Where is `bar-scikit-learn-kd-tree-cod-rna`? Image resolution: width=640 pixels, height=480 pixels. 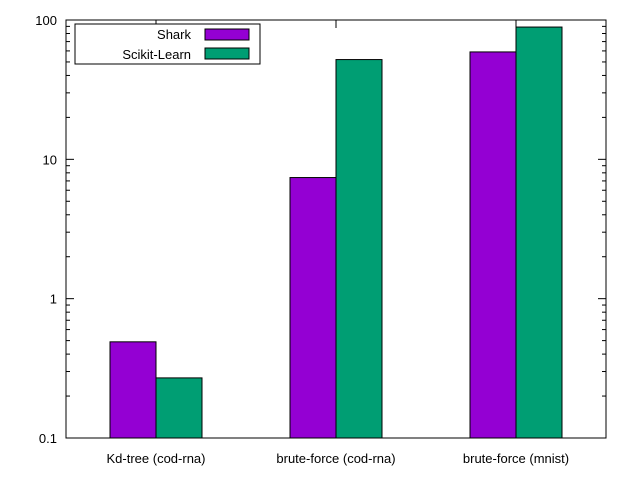 bar-scikit-learn-kd-tree-cod-rna is located at coordinates (179, 408).